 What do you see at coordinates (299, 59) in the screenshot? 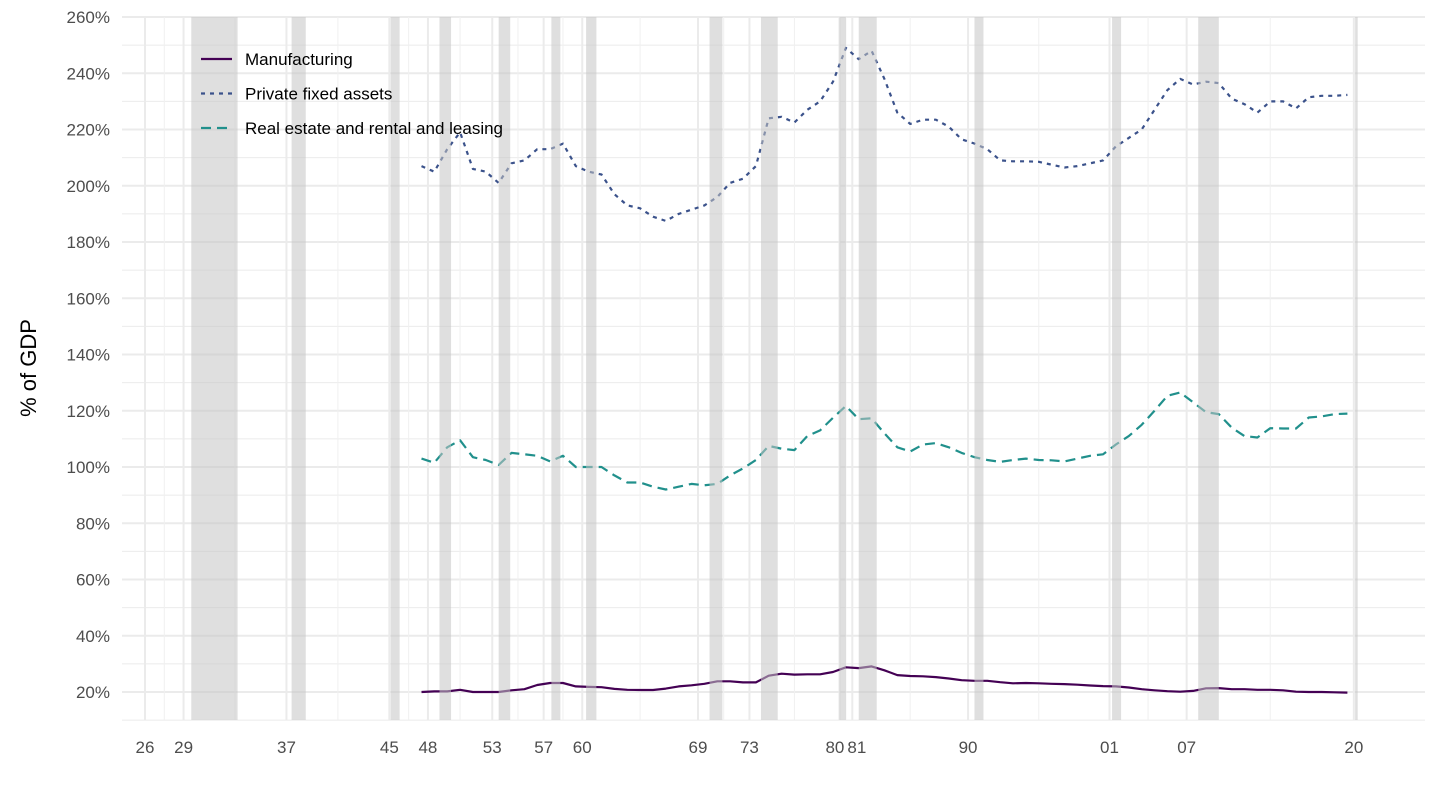
I see `legend-label: Manufacturing` at bounding box center [299, 59].